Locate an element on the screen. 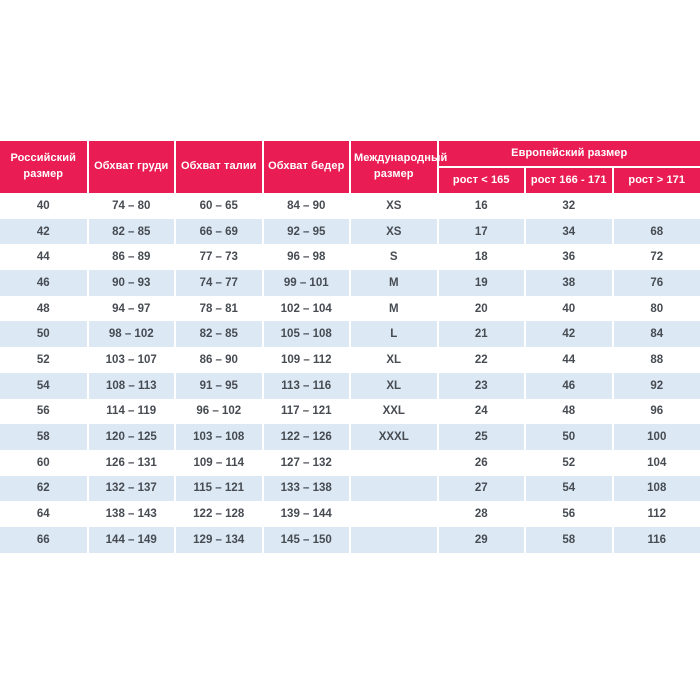 The height and width of the screenshot is (700, 700). table-cell: 38 is located at coordinates (568, 283).